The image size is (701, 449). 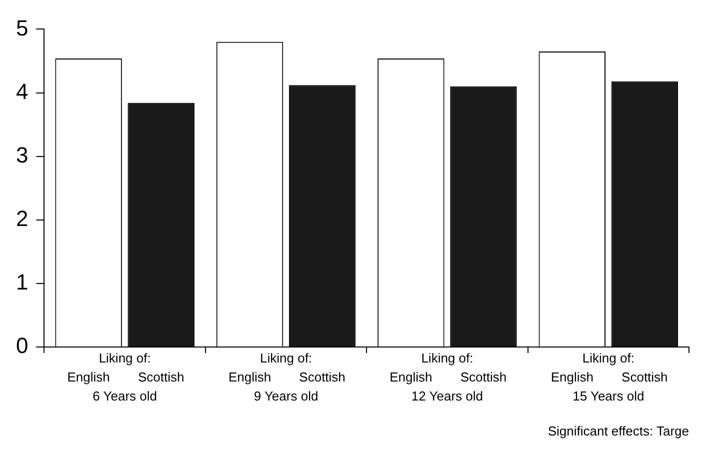 What do you see at coordinates (608, 396) in the screenshot?
I see `x-tick-label: 15 Years old` at bounding box center [608, 396].